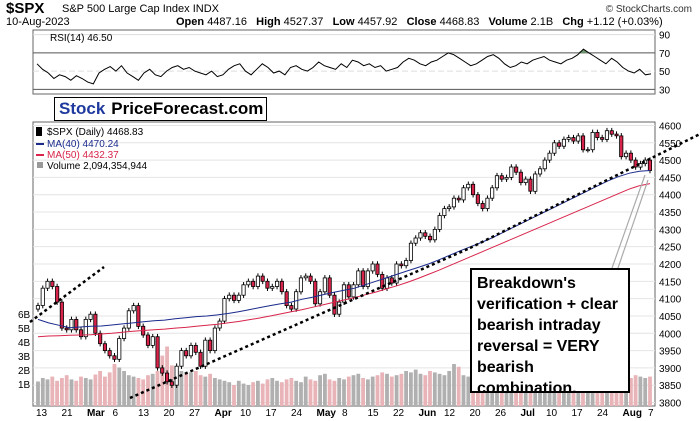 This screenshot has height=421, width=700. What do you see at coordinates (144, 413) in the screenshot?
I see `x-tick-label: 13` at bounding box center [144, 413].